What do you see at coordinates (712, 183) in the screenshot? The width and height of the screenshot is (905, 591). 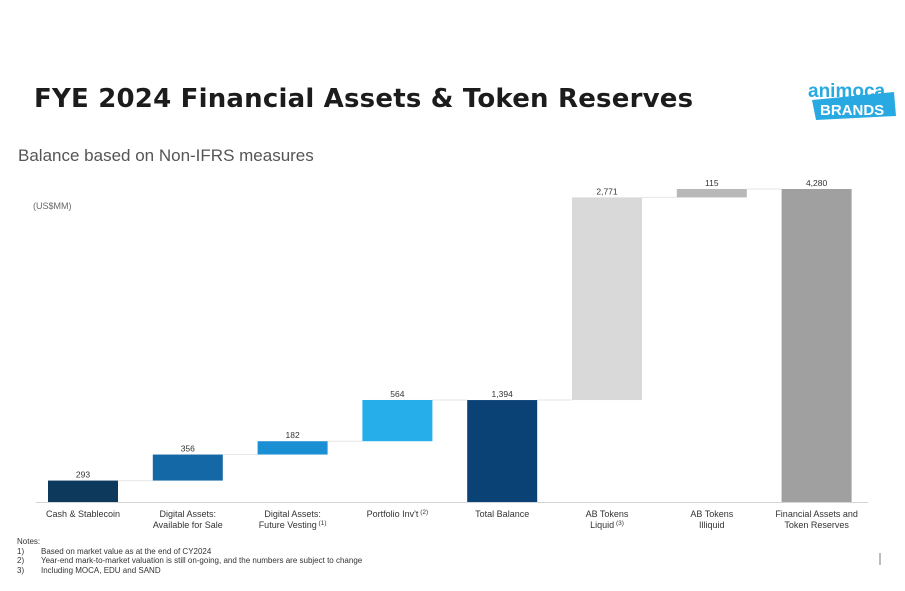 I see `data-label: 115` at bounding box center [712, 183].